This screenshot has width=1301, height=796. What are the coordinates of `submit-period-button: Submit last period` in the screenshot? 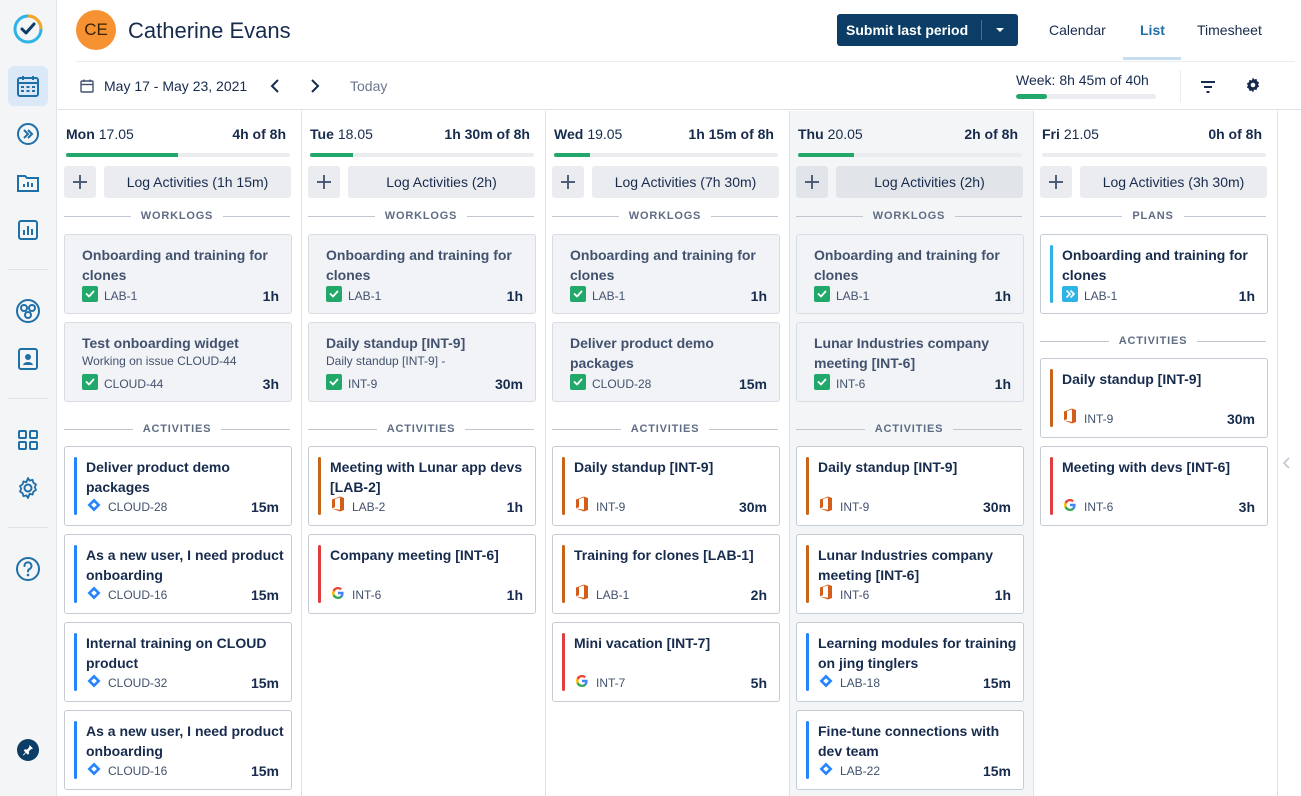 It's located at (927, 30).